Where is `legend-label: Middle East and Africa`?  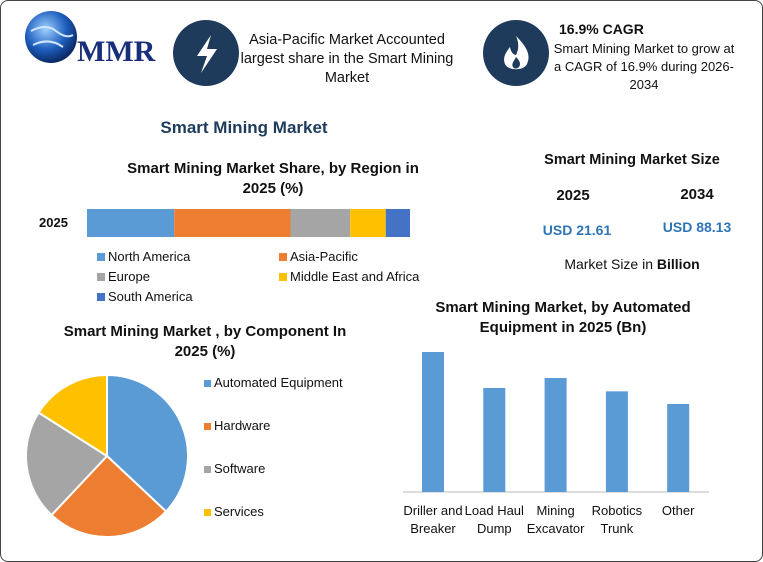
legend-label: Middle East and Africa is located at coordinates (355, 276).